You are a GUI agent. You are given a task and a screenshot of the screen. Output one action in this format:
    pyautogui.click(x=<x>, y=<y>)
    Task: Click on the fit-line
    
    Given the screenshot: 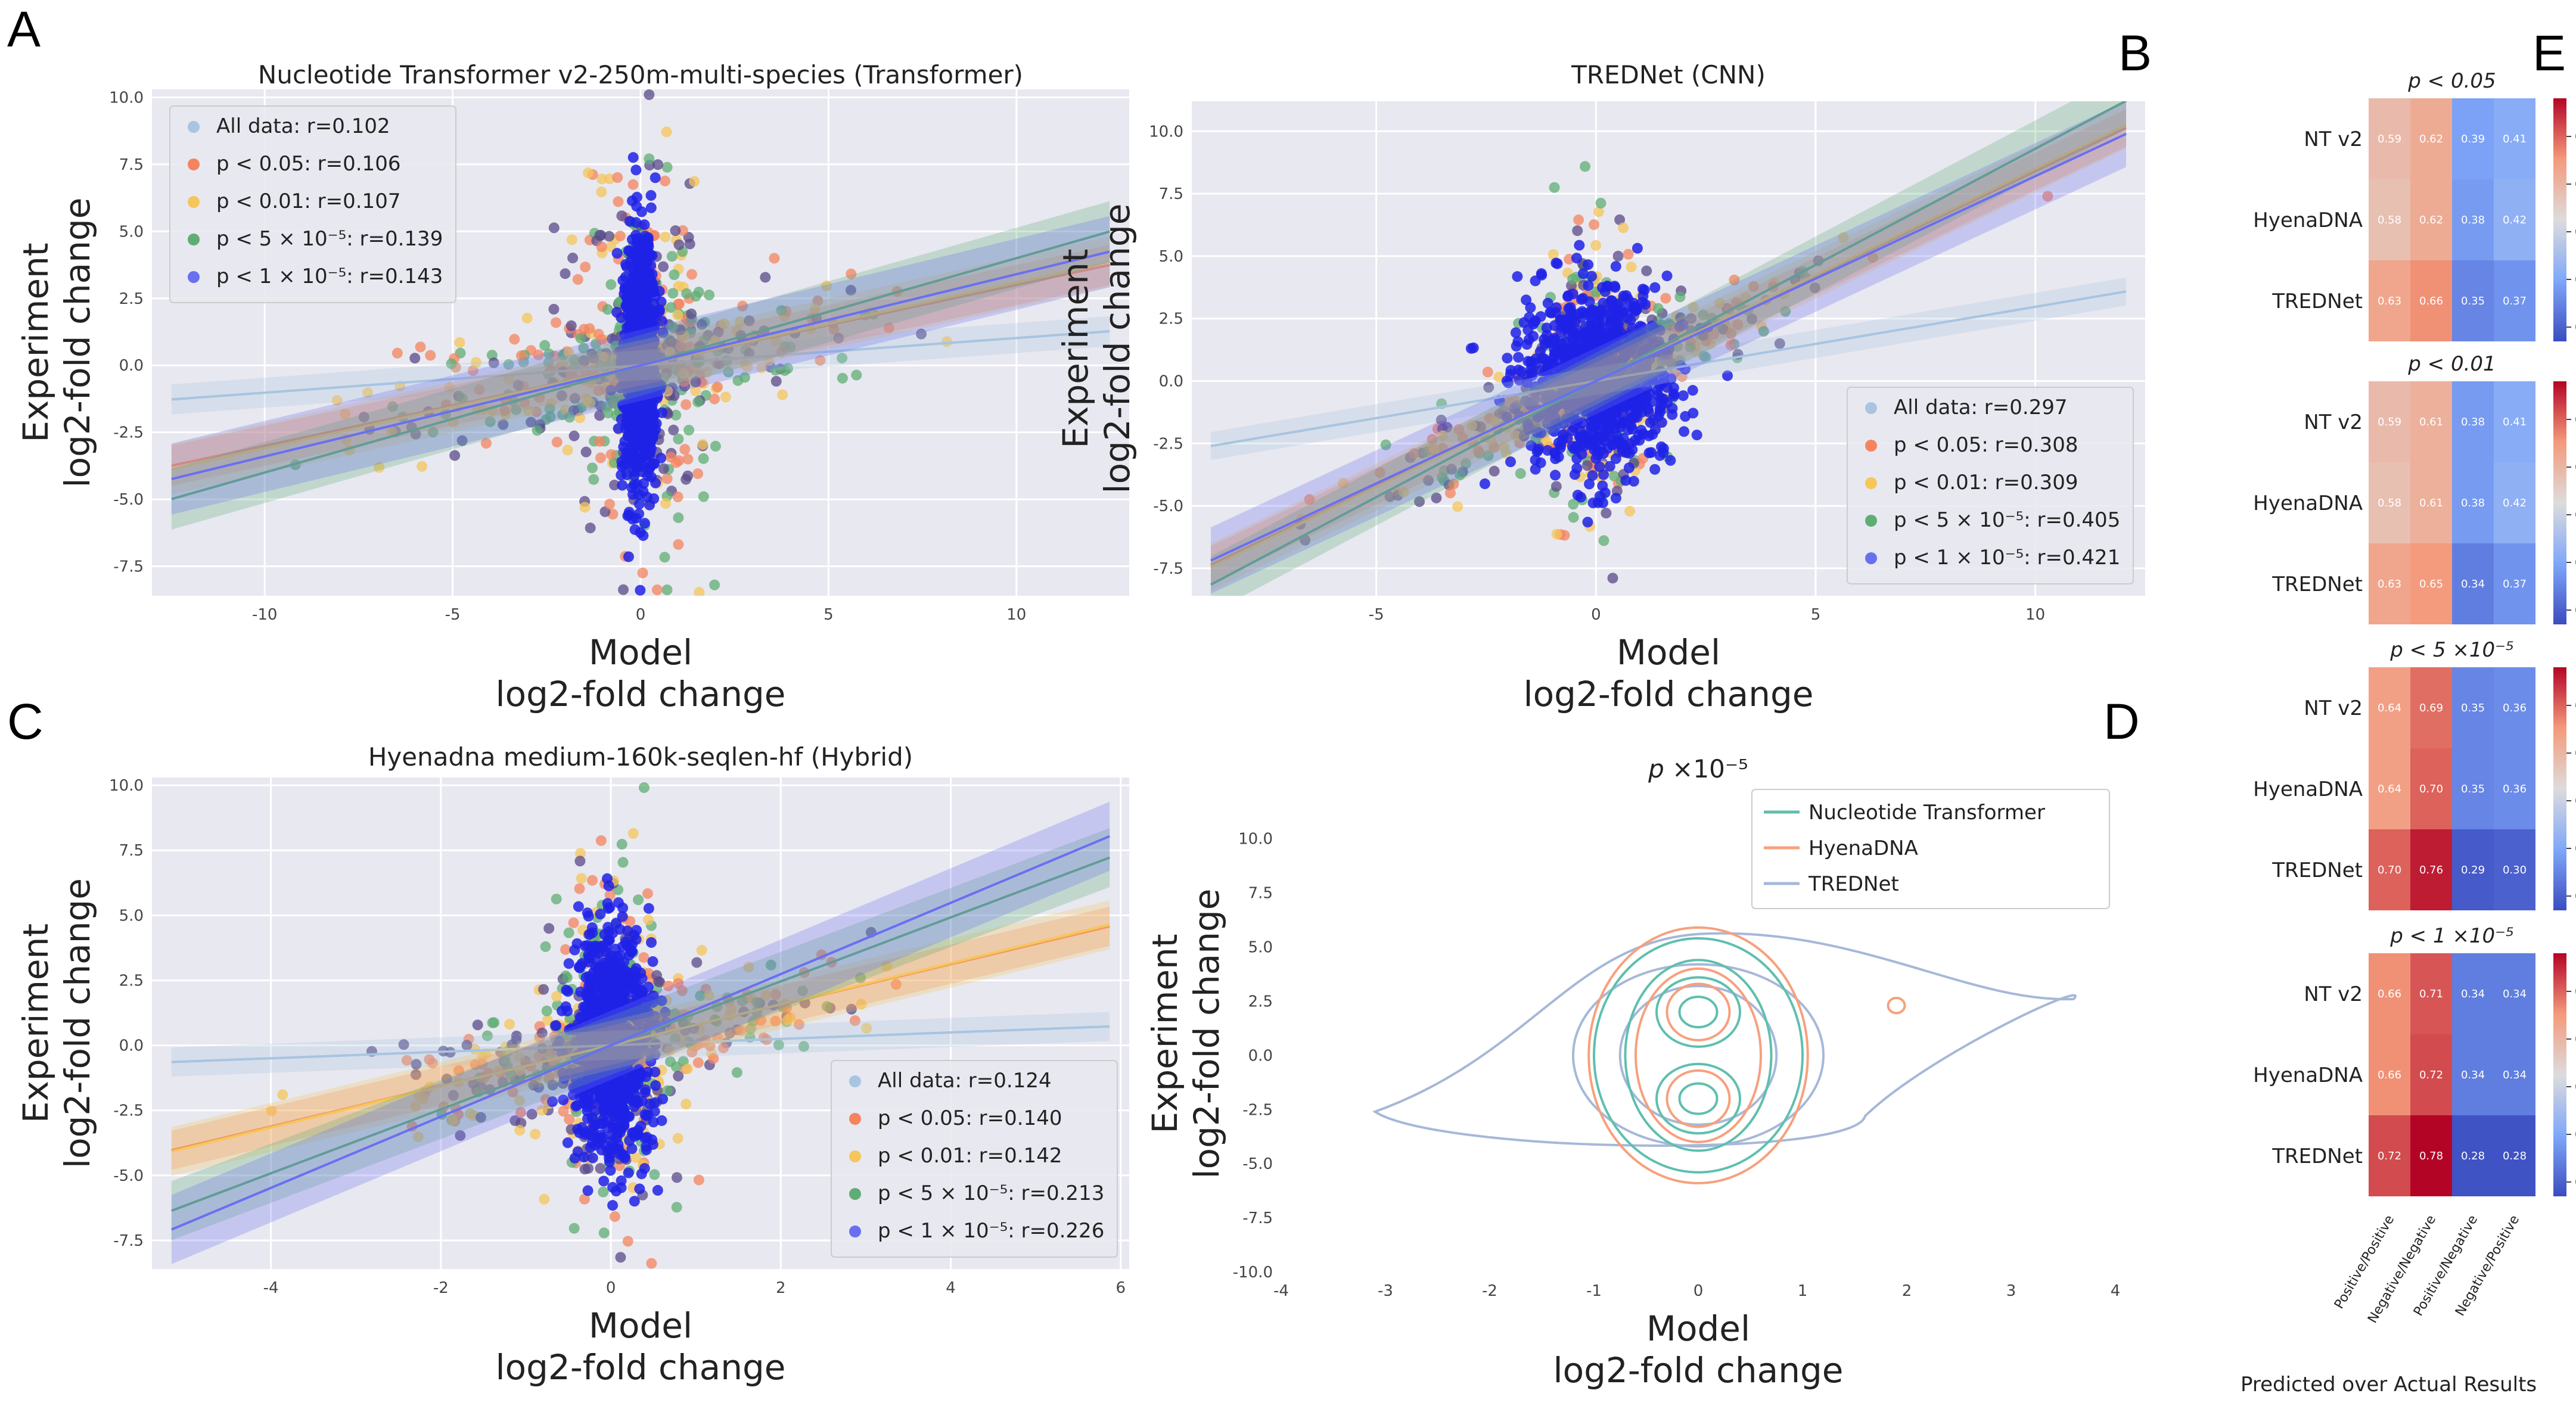 What is the action you would take?
    pyautogui.click(x=640, y=1038)
    